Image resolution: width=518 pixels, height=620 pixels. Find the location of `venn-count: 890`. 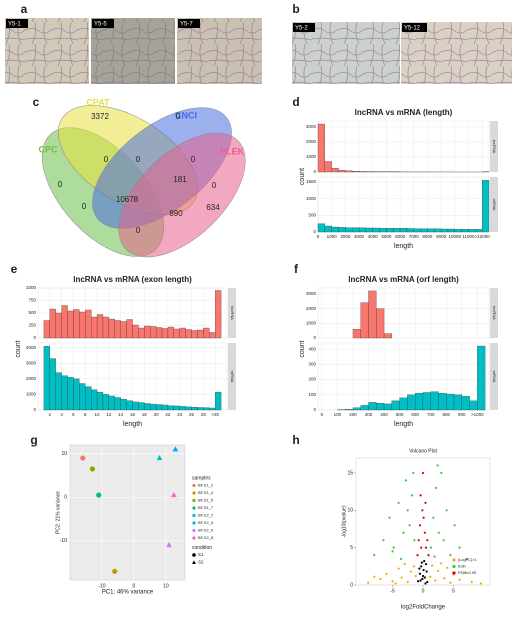

venn-count: 890 is located at coordinates (176, 213).